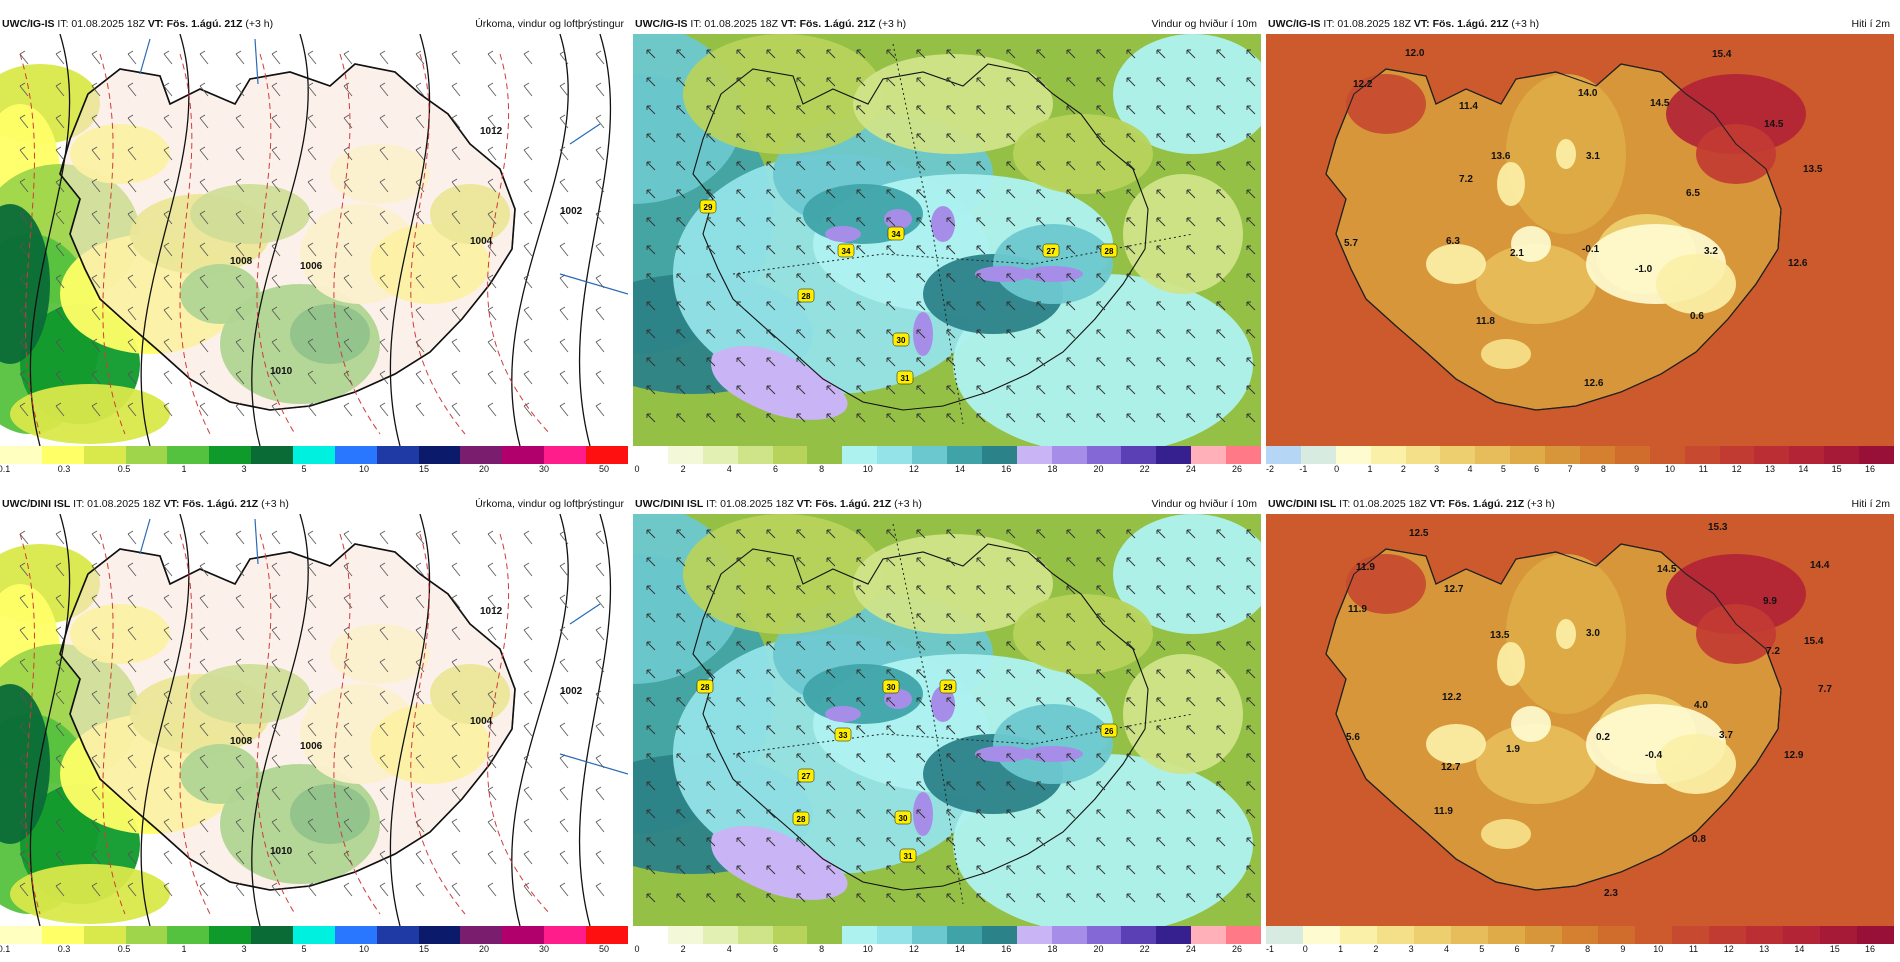 This screenshot has height=962, width=1900. Describe the element at coordinates (1270, 949) in the screenshot. I see `colorbar-tick-label: -1` at that location.